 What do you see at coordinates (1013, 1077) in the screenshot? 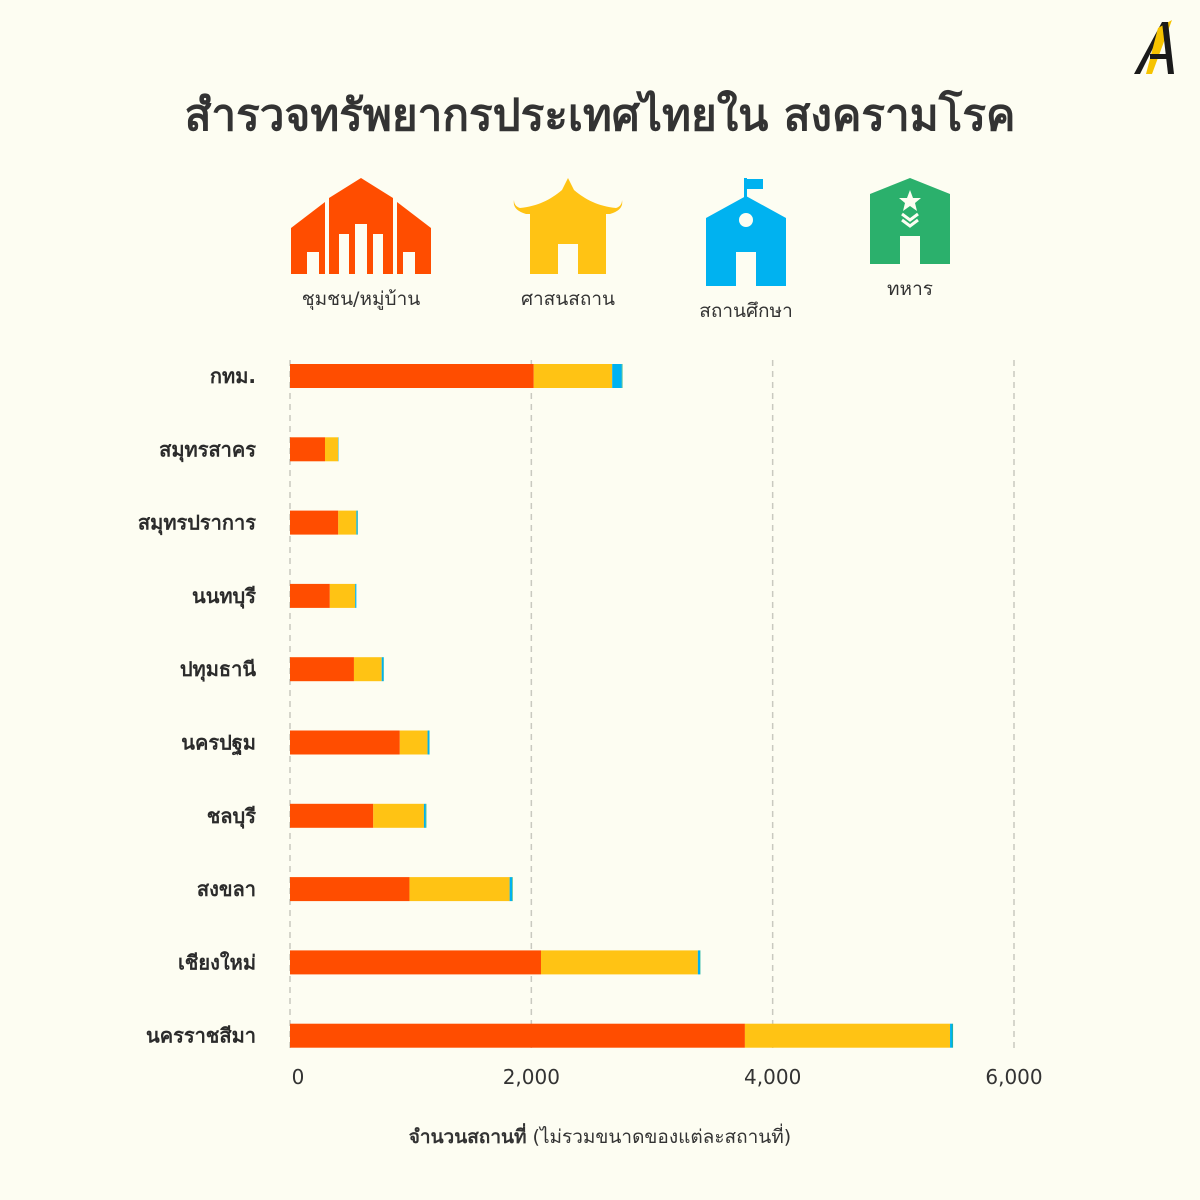
I see `x-tick-label: 6,000` at bounding box center [1013, 1077].